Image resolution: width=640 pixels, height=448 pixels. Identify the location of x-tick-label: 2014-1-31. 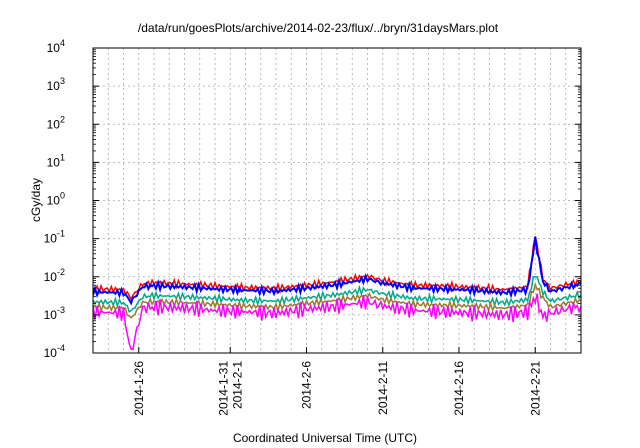
(223, 388).